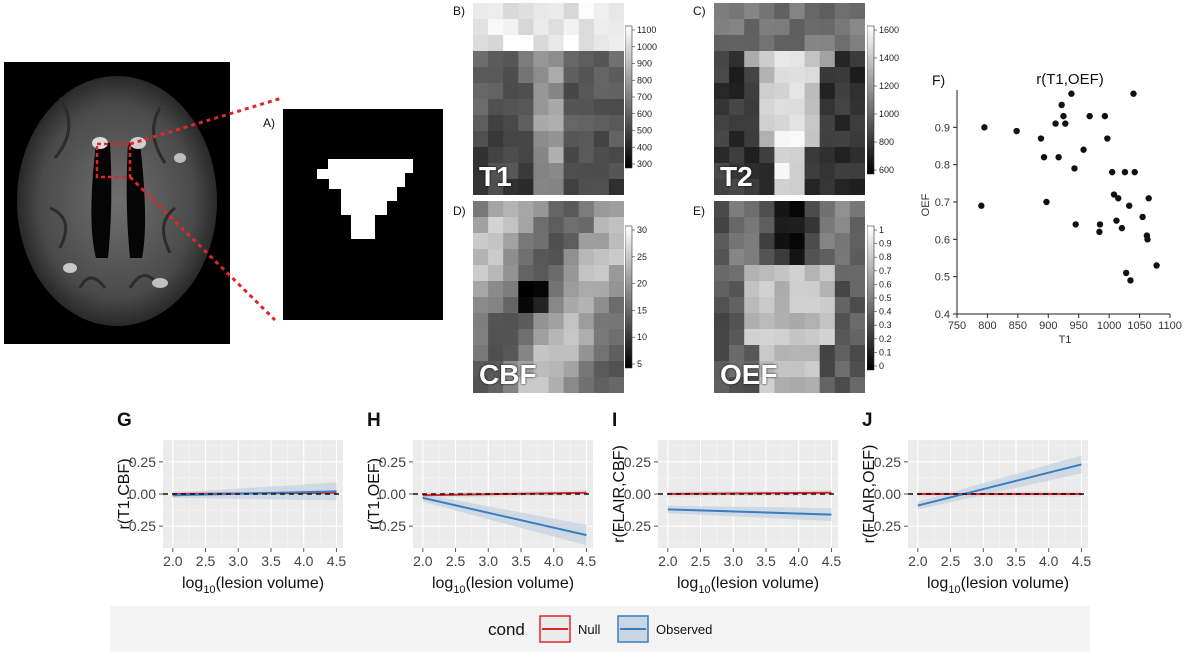  What do you see at coordinates (1065, 340) in the screenshot?
I see `x-axis-label: T1` at bounding box center [1065, 340].